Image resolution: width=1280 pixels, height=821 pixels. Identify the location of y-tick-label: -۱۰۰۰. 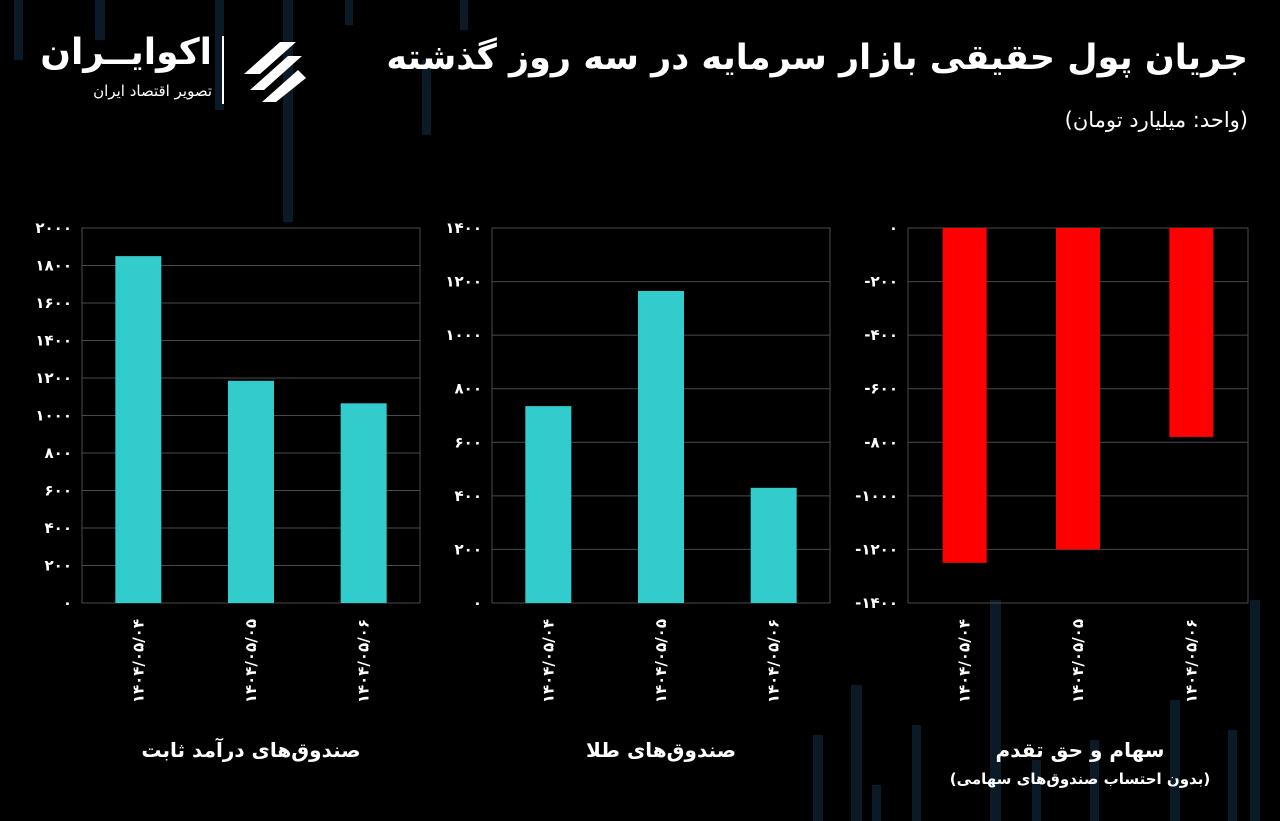
(876, 496).